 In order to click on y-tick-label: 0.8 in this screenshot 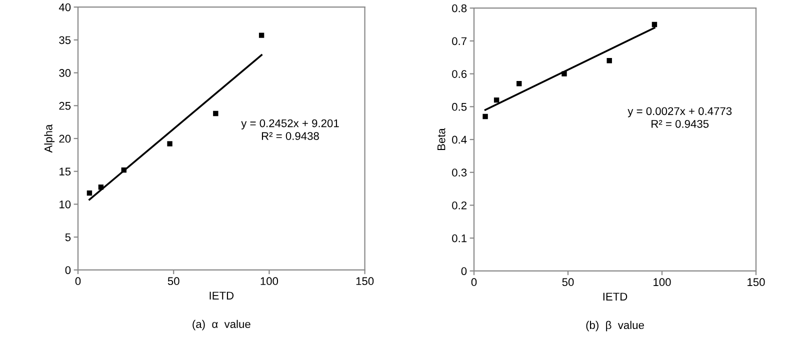, I will do `click(459, 8)`.